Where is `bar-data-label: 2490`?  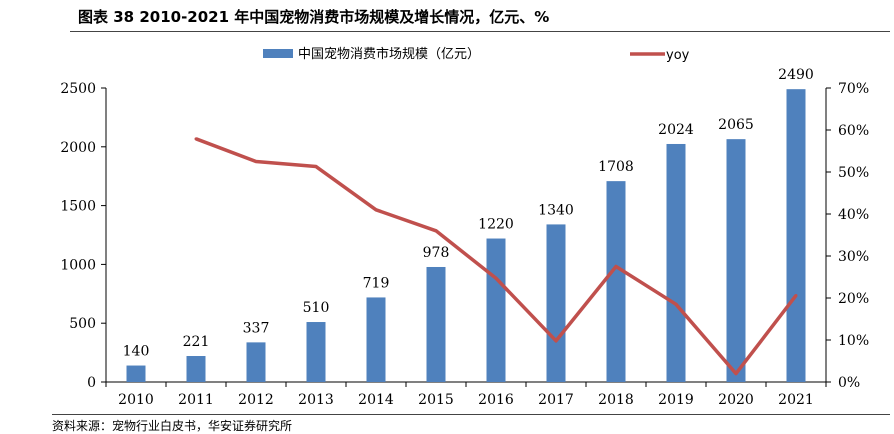 bar-data-label: 2490 is located at coordinates (796, 75).